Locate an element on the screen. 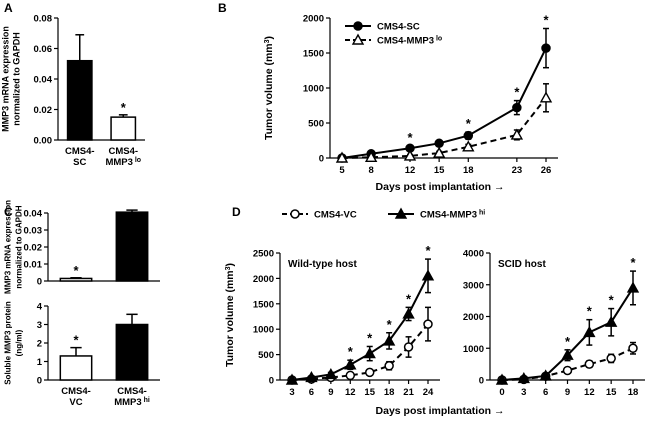  chart-d-left-sig-4: * is located at coordinates (428, 250).